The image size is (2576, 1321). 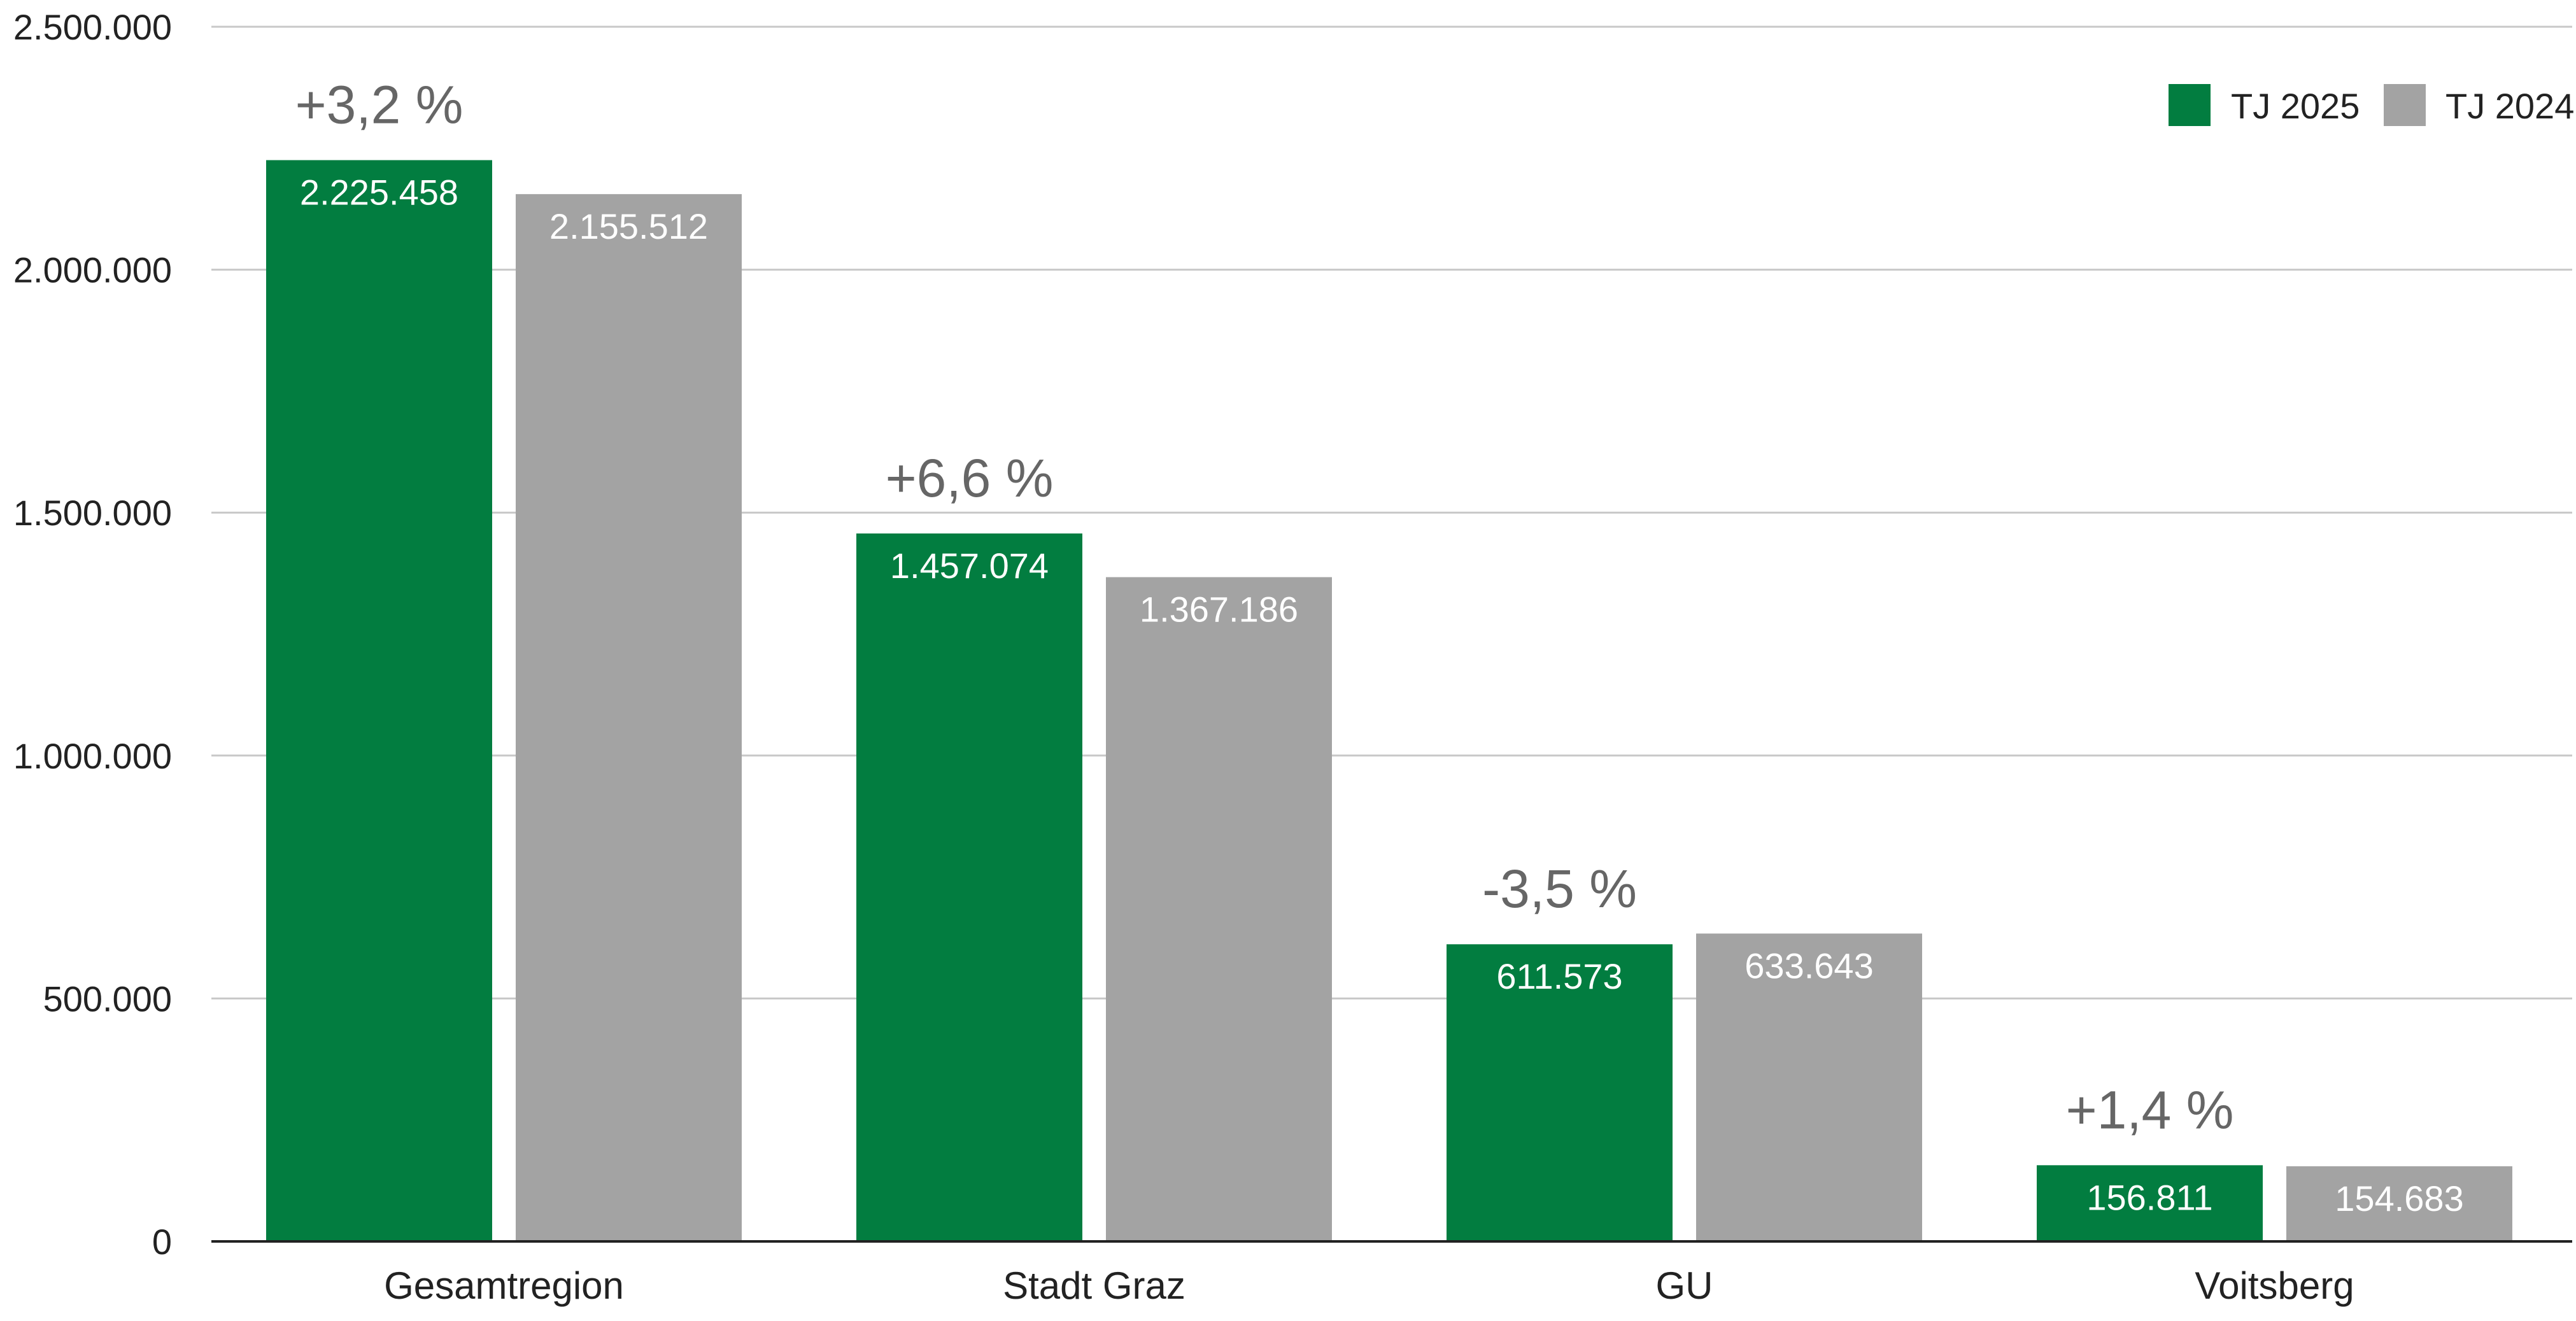 I want to click on change-label: +1,4 %, so click(x=2150, y=1110).